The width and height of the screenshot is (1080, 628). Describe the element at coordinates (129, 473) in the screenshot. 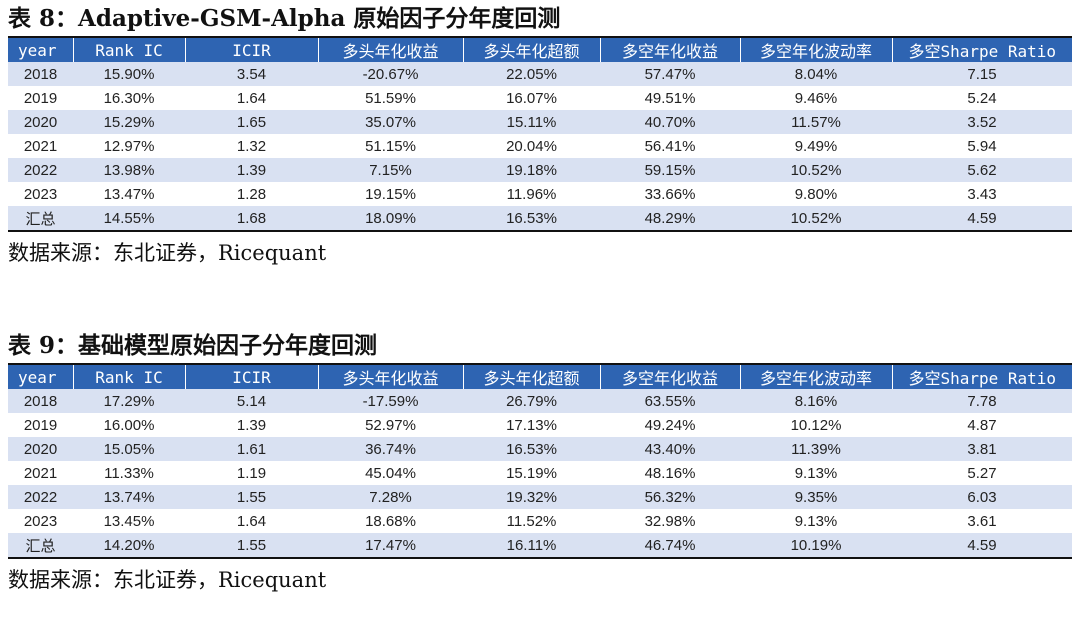

I see `table9-cell: 11.33%` at that location.